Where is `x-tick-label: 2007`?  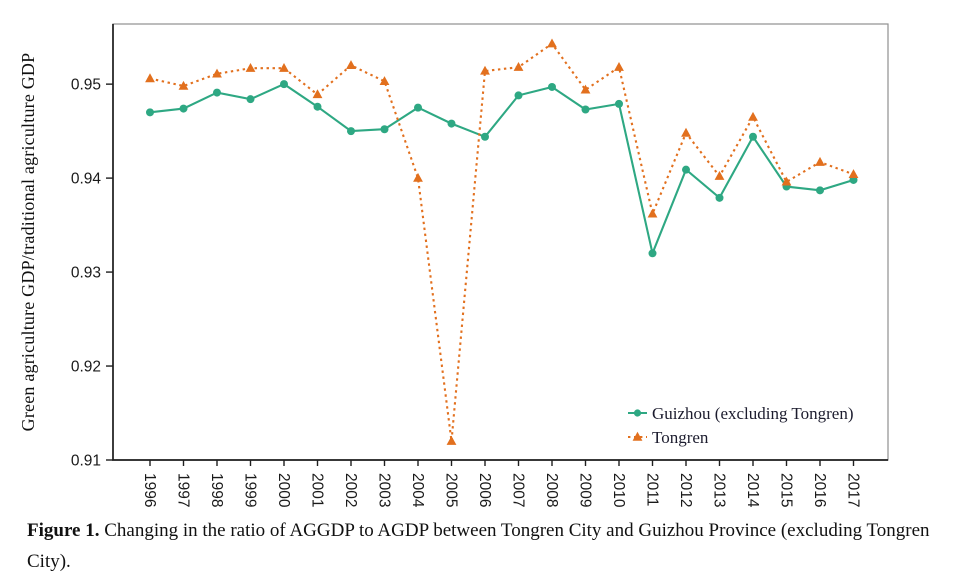 x-tick-label: 2007 is located at coordinates (517, 490).